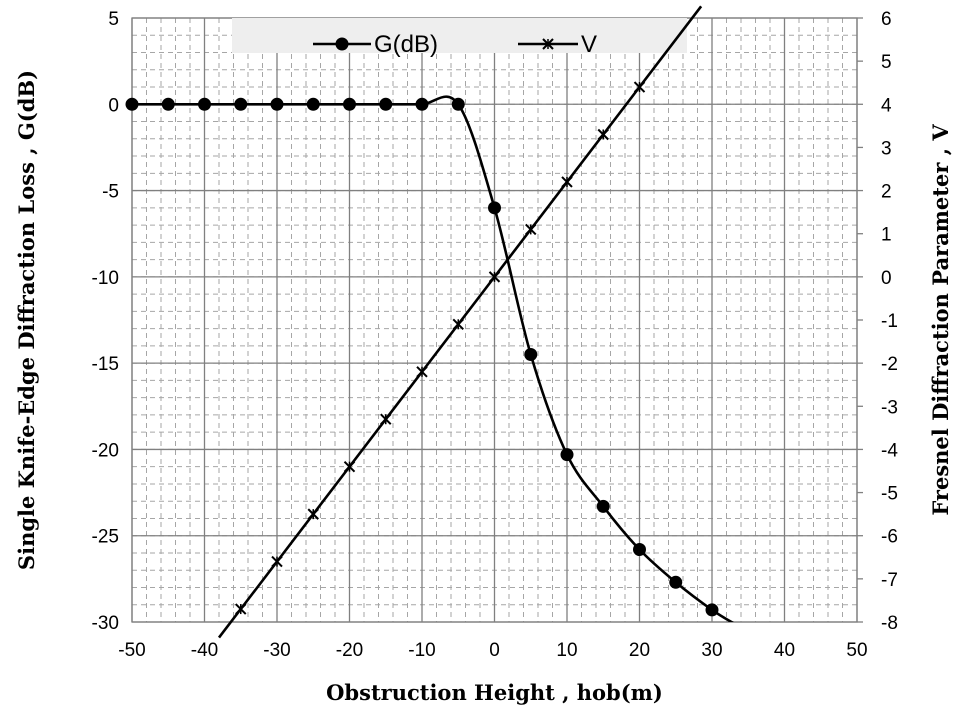 The image size is (955, 718). What do you see at coordinates (886, 148) in the screenshot?
I see `y2-tick-label: 3` at bounding box center [886, 148].